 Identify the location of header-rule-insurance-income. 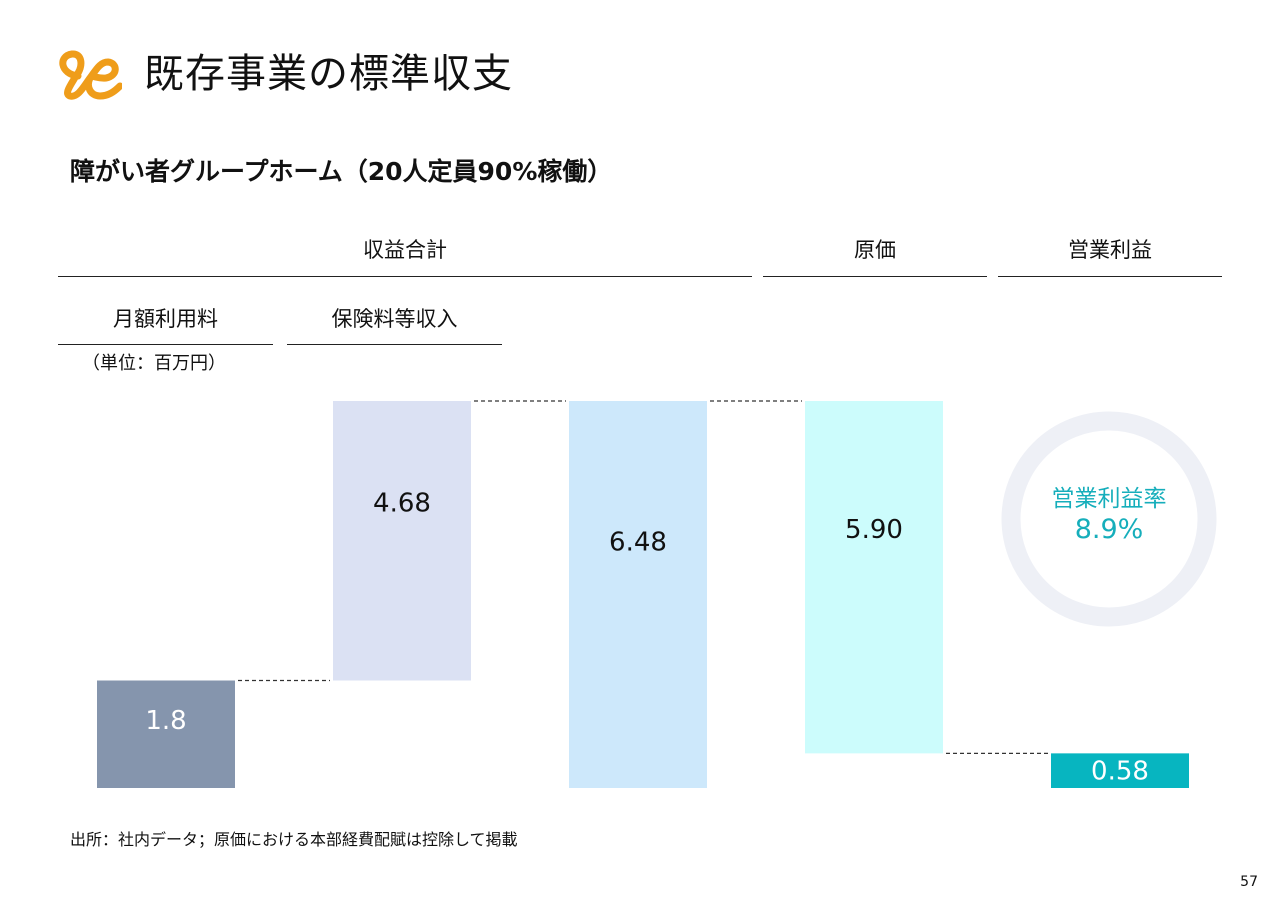
(394, 344).